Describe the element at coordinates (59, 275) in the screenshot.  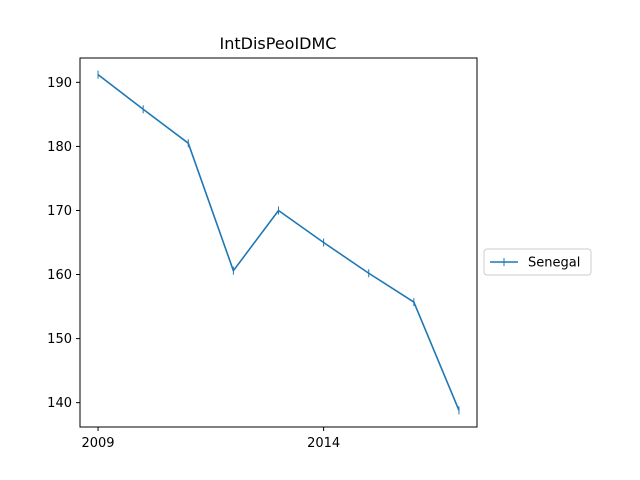
I see `y-tick-label: 160` at that location.